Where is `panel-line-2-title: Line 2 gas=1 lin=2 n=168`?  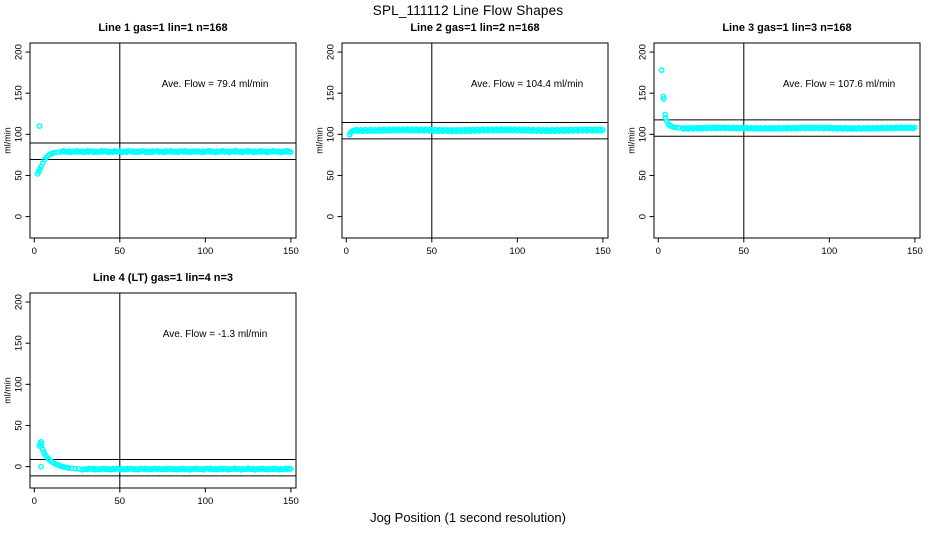 panel-line-2-title: Line 2 gas=1 lin=2 n=168 is located at coordinates (475, 28).